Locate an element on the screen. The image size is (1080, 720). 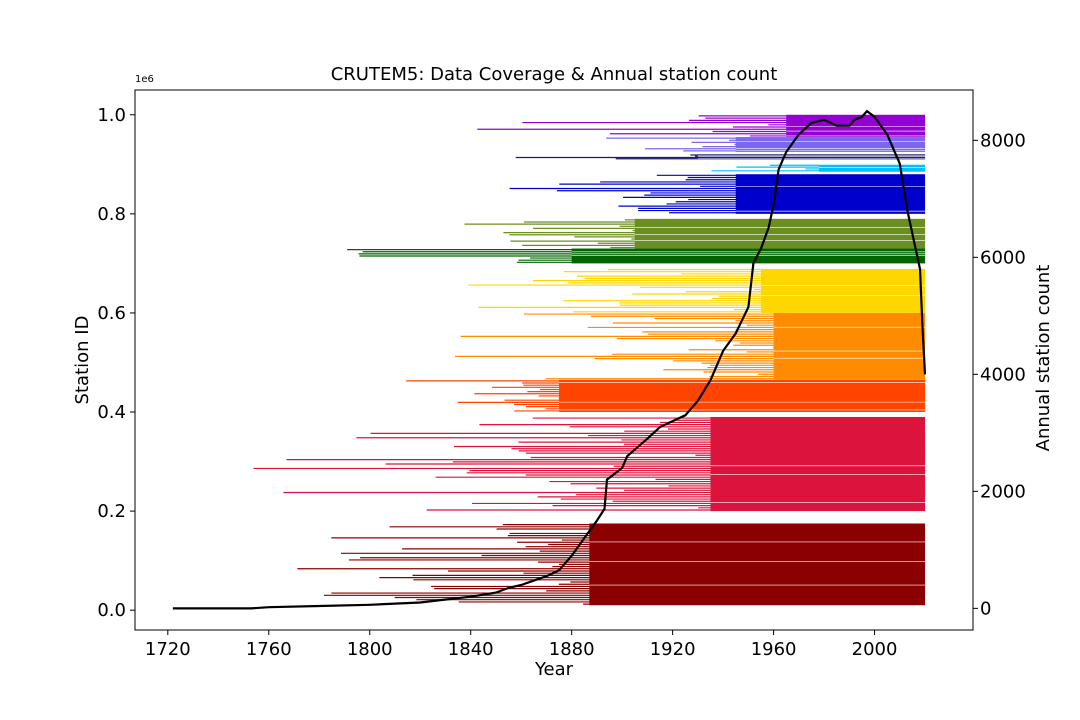
y-axis-label: Station ID is located at coordinates (82, 360).